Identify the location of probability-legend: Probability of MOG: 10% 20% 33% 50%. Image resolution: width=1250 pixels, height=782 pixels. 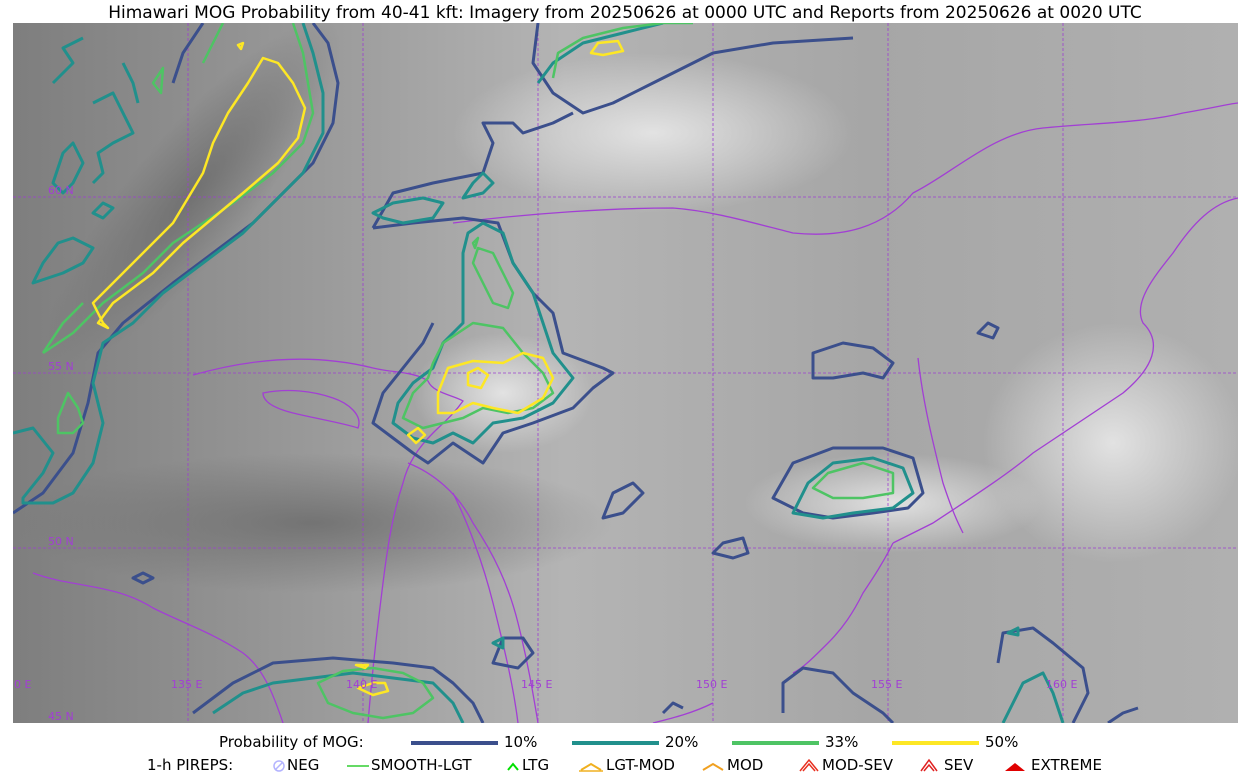
(625, 744).